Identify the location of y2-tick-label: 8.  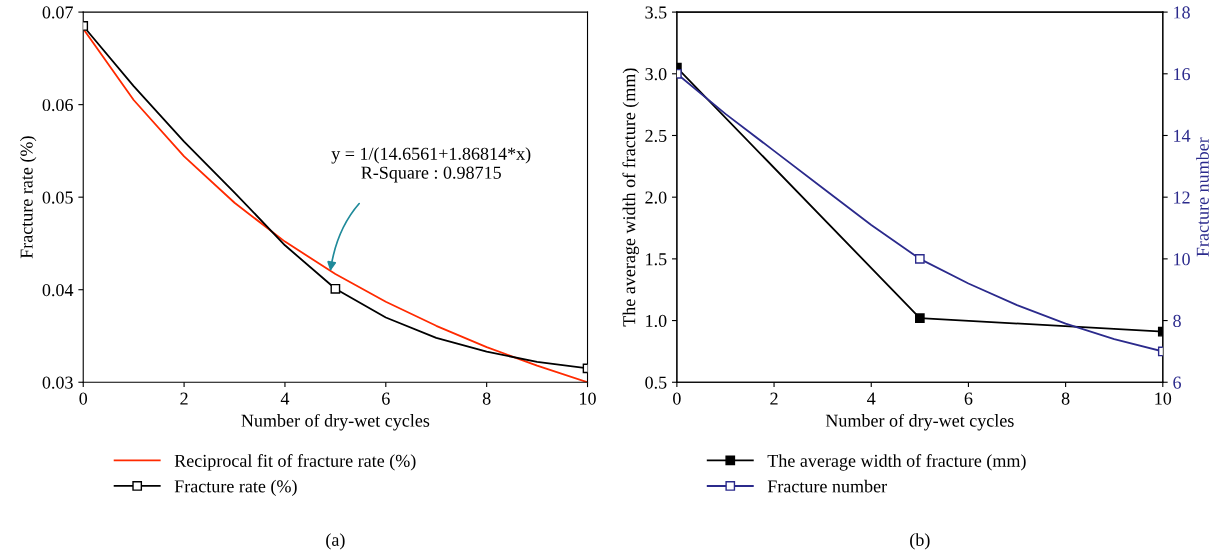
(1177, 320).